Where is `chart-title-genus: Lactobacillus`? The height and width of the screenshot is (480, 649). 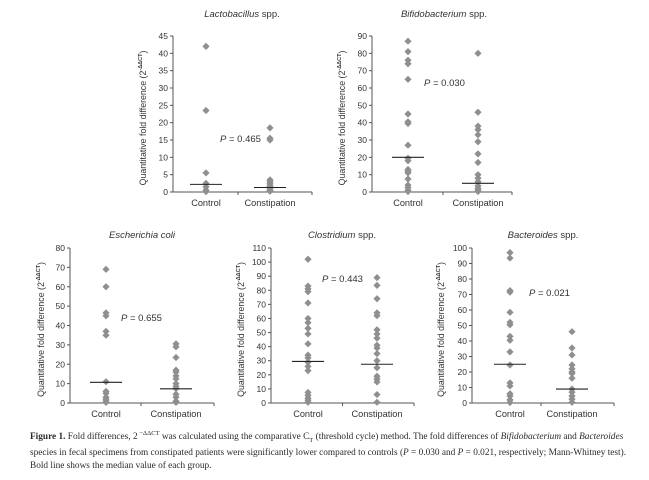
chart-title-genus: Lactobacillus is located at coordinates (231, 14).